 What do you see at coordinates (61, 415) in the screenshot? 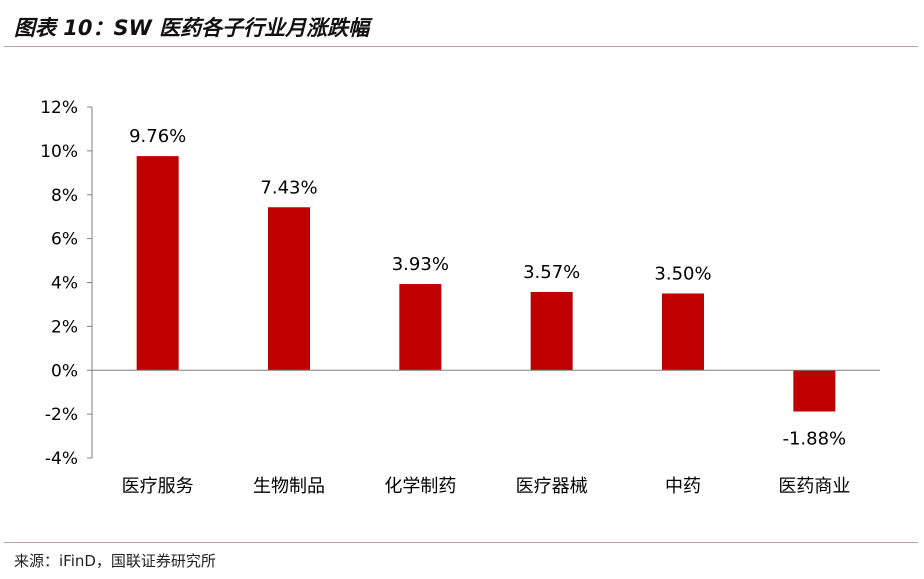
I see `y-tick-label: -2%` at bounding box center [61, 415].